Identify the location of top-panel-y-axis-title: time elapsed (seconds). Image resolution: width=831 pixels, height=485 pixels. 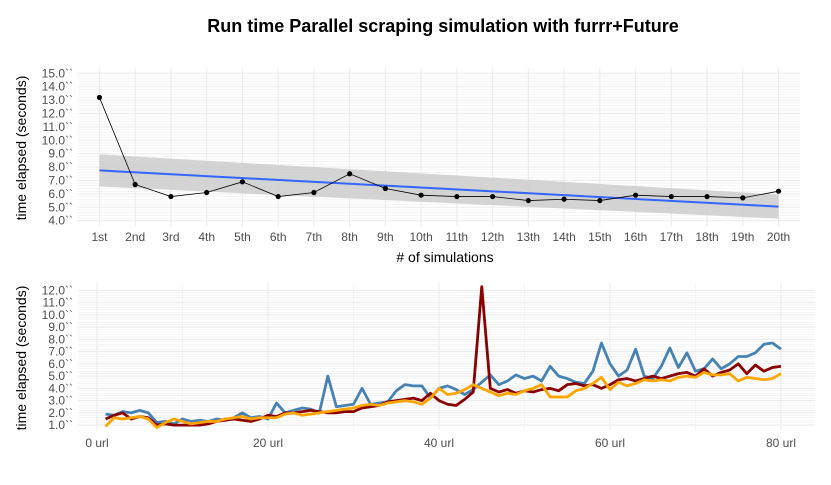
(21, 148).